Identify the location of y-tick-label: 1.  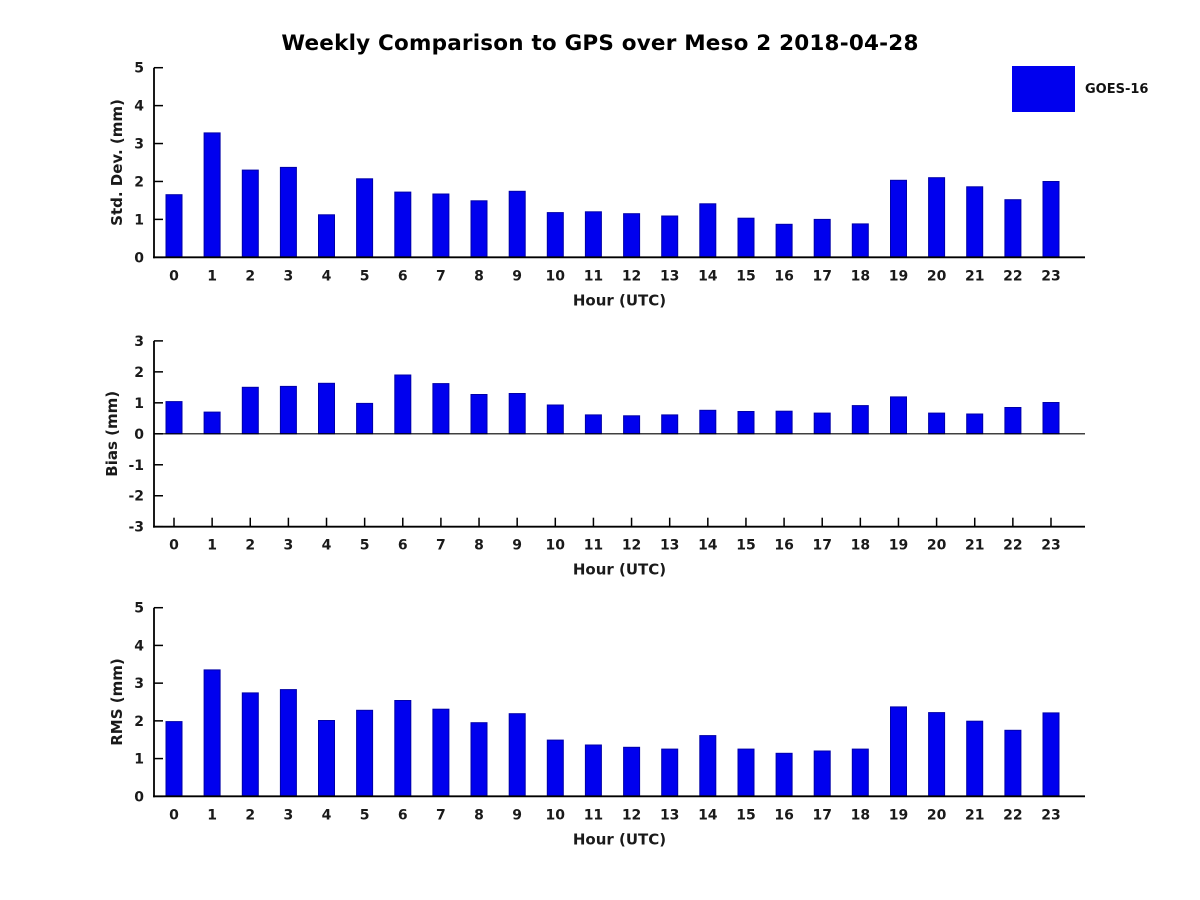
(139, 220).